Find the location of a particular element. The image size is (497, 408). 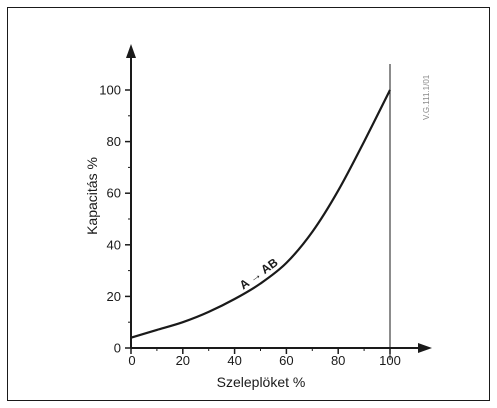

x-tick-label: 60 is located at coordinates (286, 360).